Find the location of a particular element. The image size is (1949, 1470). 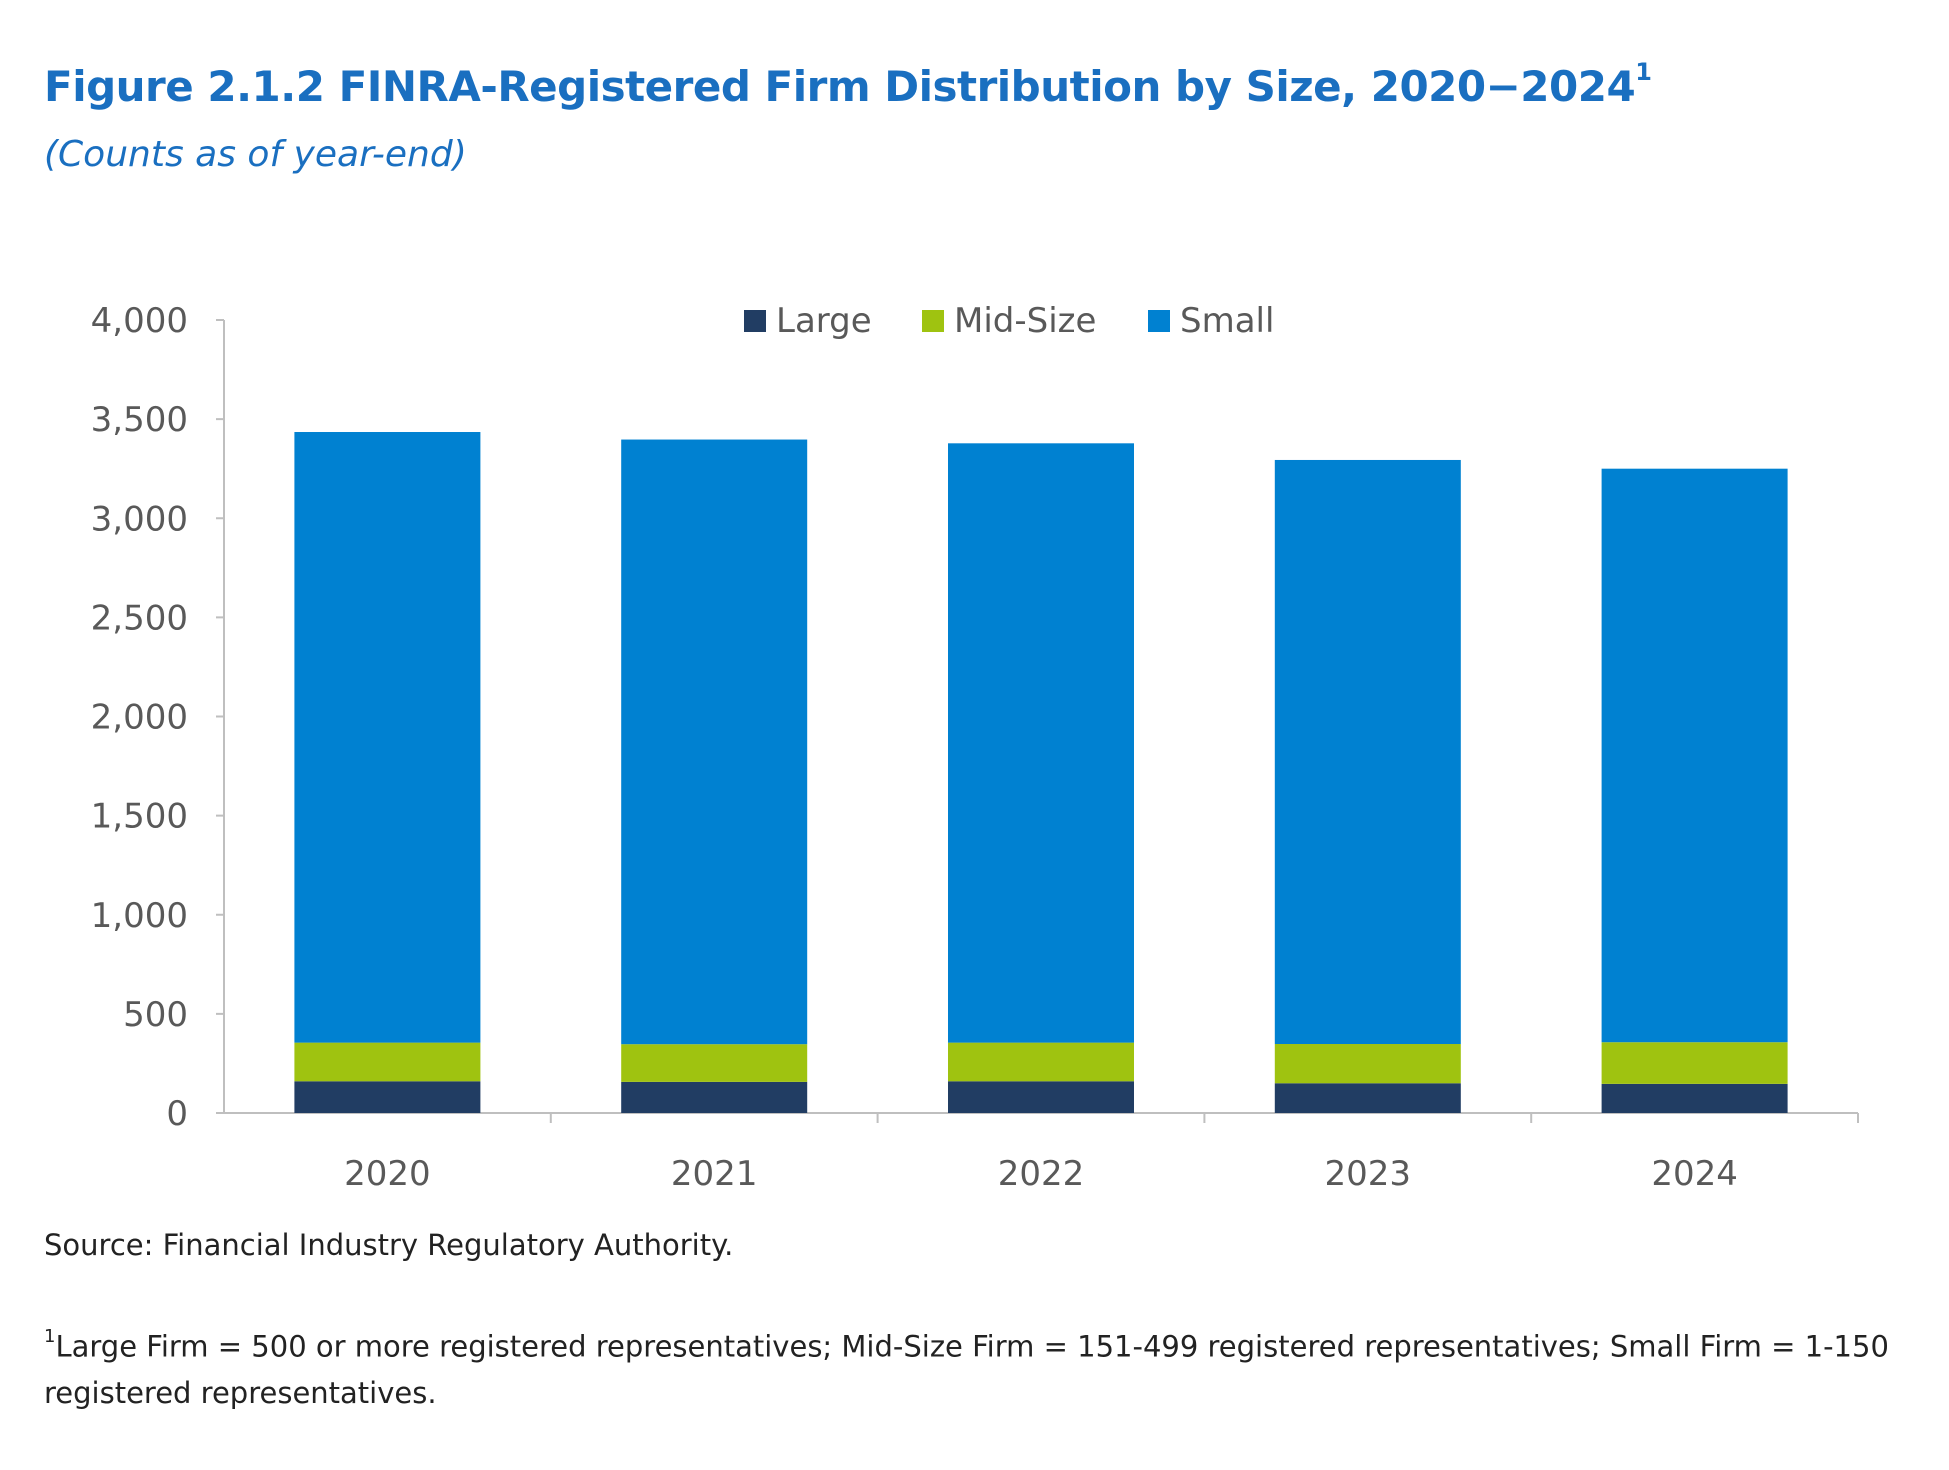

x-tick-label: 2024 is located at coordinates (1694, 1174).